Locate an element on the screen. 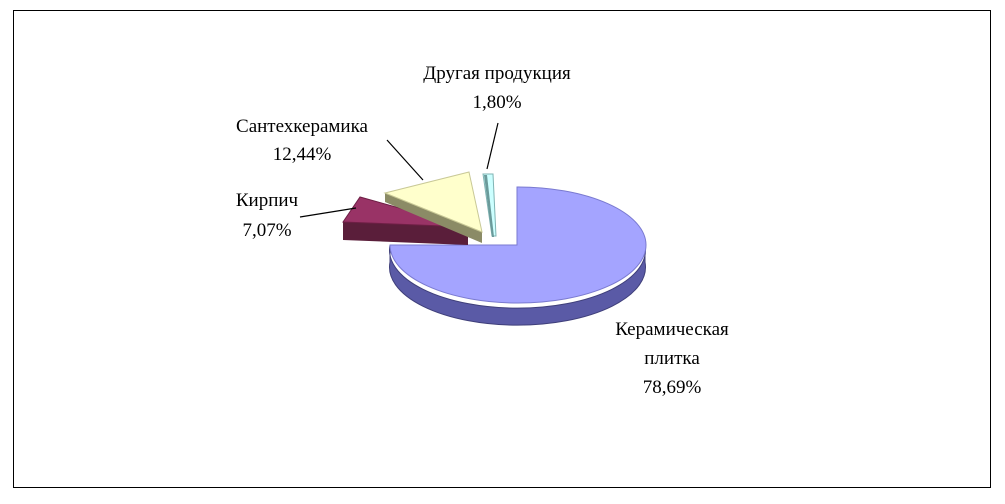  leader-line-other is located at coordinates (492, 146).